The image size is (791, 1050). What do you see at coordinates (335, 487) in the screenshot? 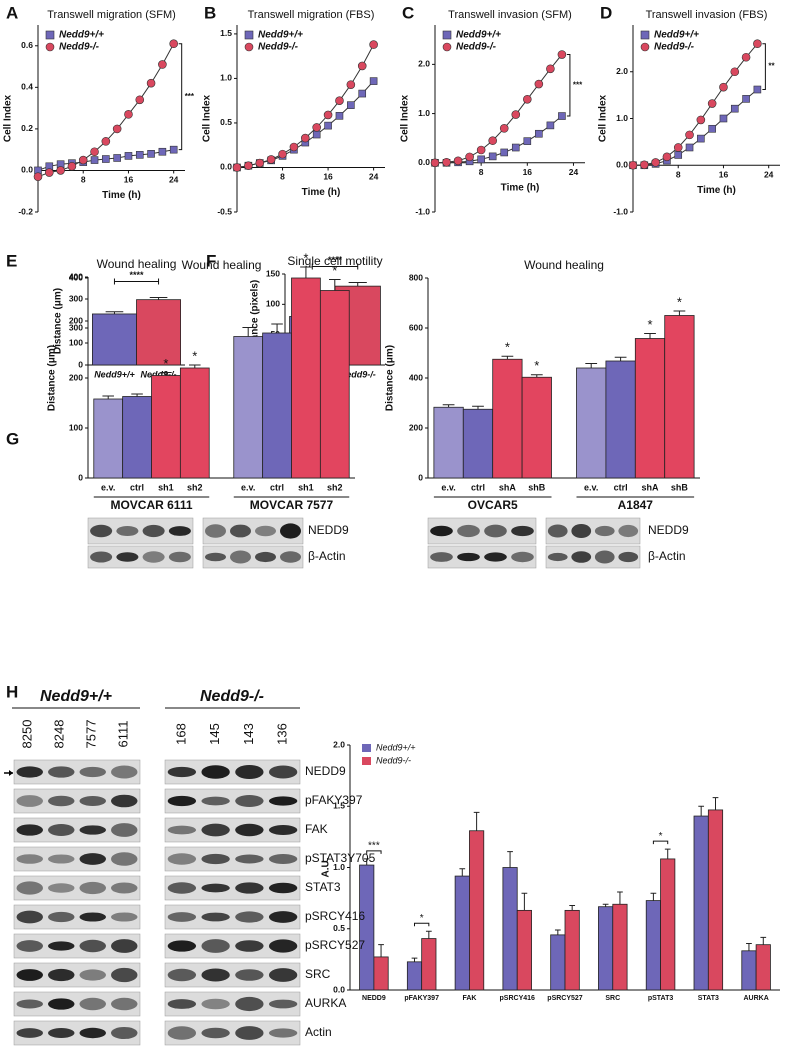
I see `x-tick-label: sh2` at bounding box center [335, 487].